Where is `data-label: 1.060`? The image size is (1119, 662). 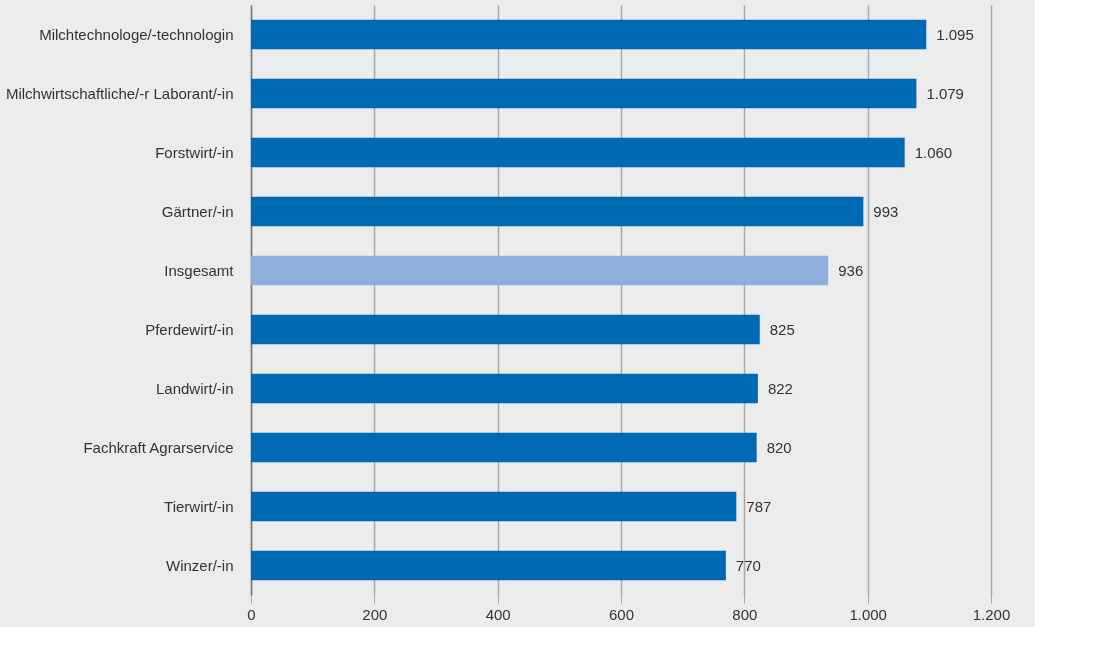
data-label: 1.060 is located at coordinates (933, 152).